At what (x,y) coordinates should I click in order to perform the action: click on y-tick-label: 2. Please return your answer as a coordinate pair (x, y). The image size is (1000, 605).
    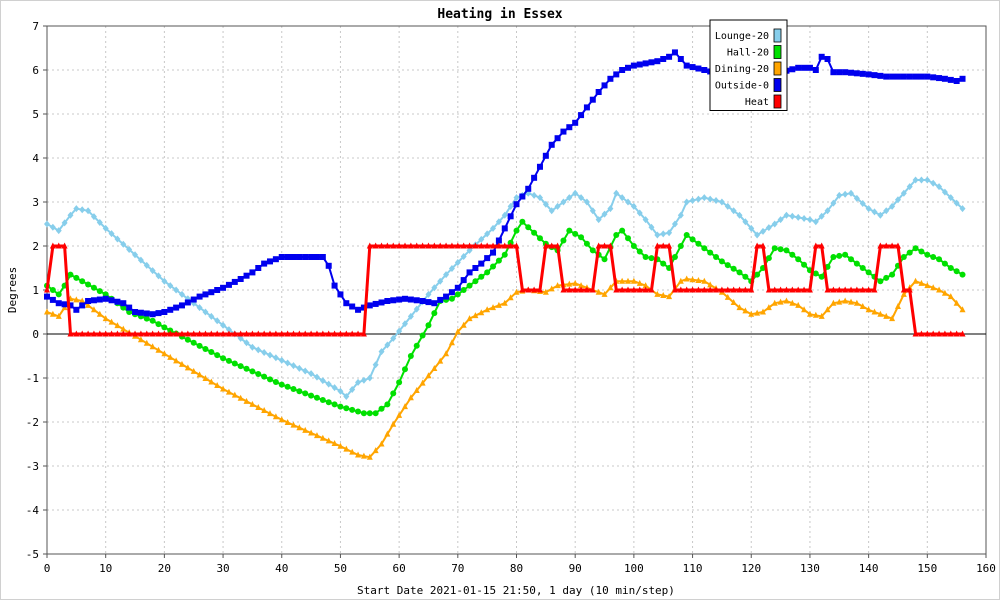
    Looking at the image, I should click on (35, 246).